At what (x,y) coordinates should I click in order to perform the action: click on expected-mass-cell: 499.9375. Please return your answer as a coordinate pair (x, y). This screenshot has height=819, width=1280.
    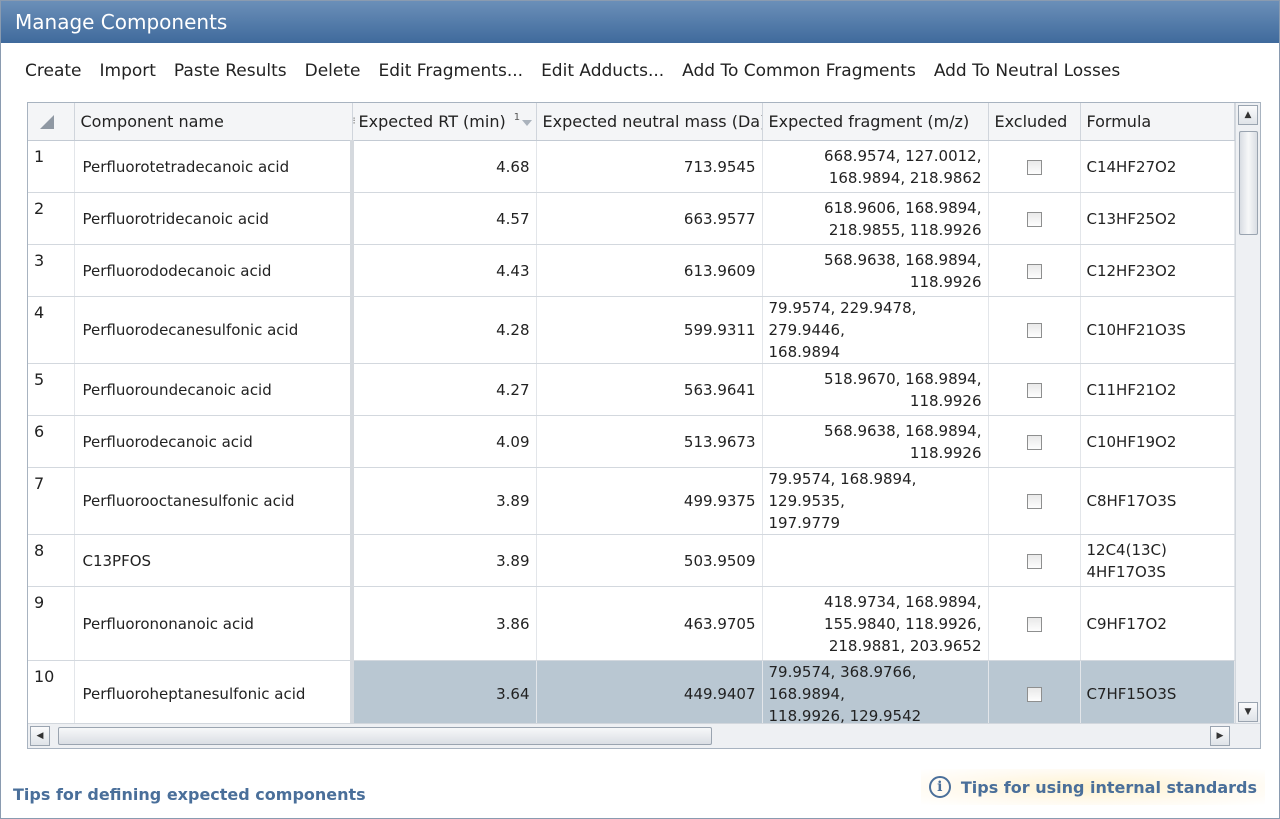
    Looking at the image, I should click on (649, 501).